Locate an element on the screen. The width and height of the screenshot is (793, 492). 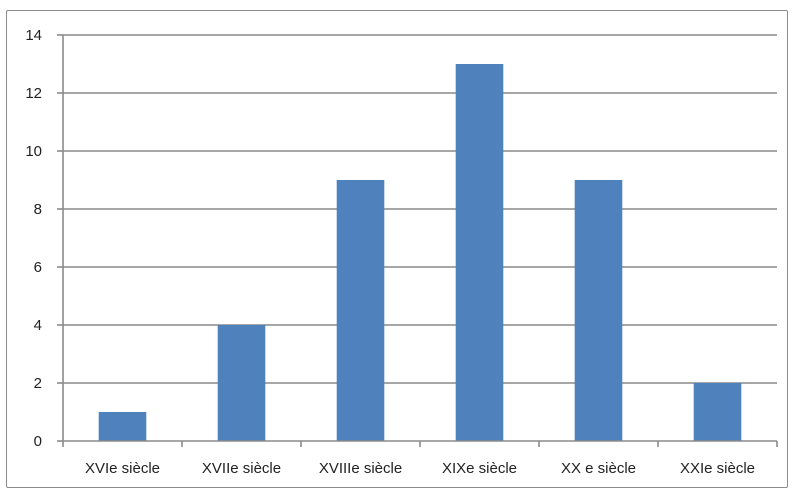
x-tick-label: XIXe siècle is located at coordinates (479, 468).